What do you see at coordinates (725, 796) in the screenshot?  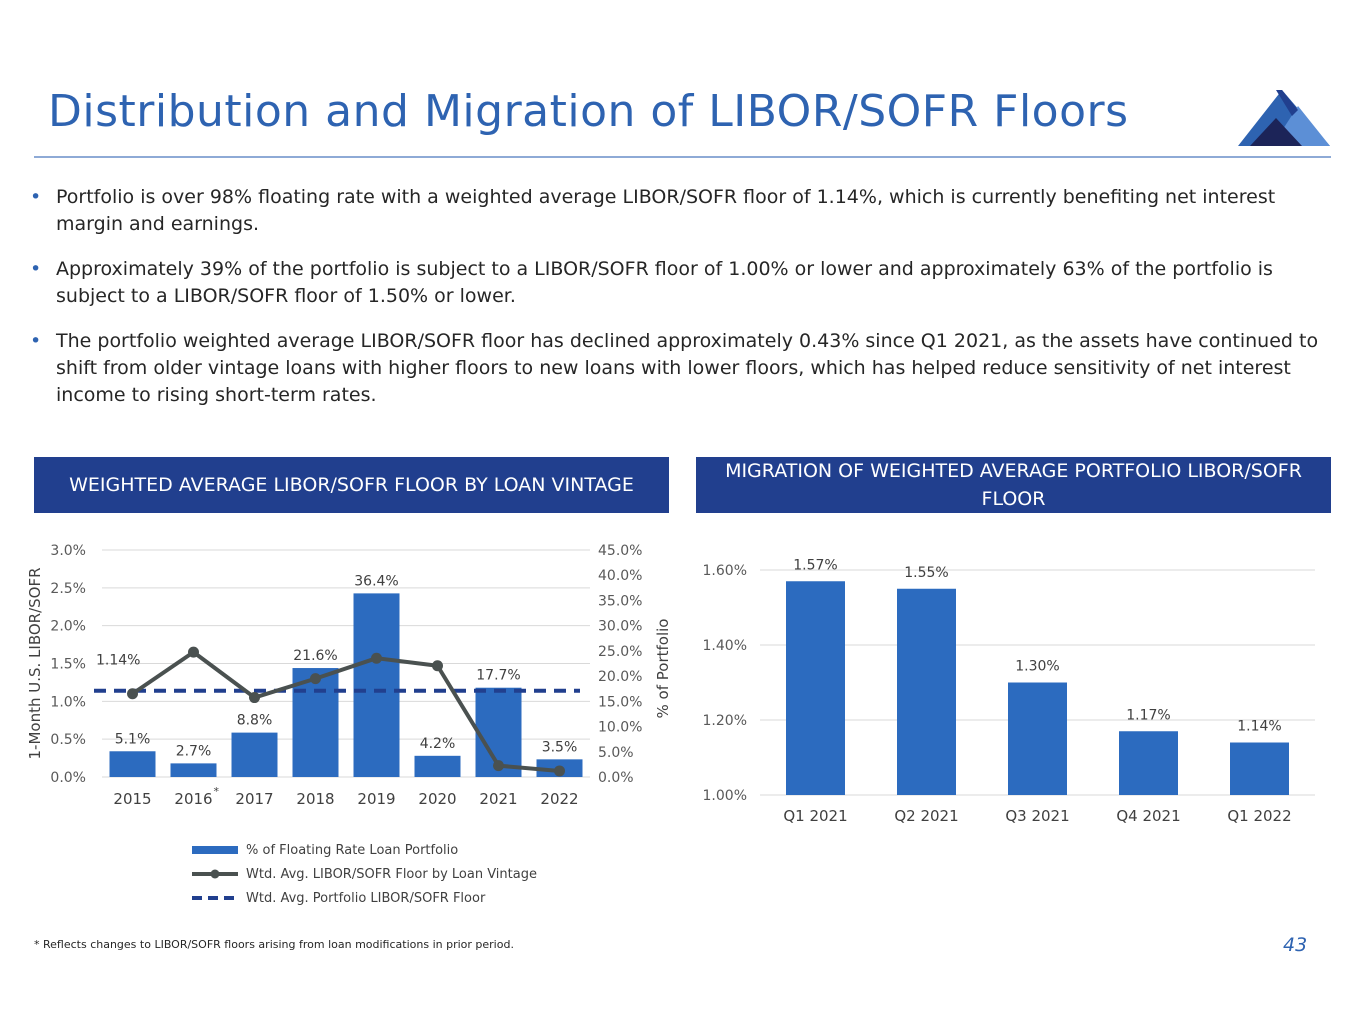 I see `y-tick-label: 1.00%` at bounding box center [725, 796].